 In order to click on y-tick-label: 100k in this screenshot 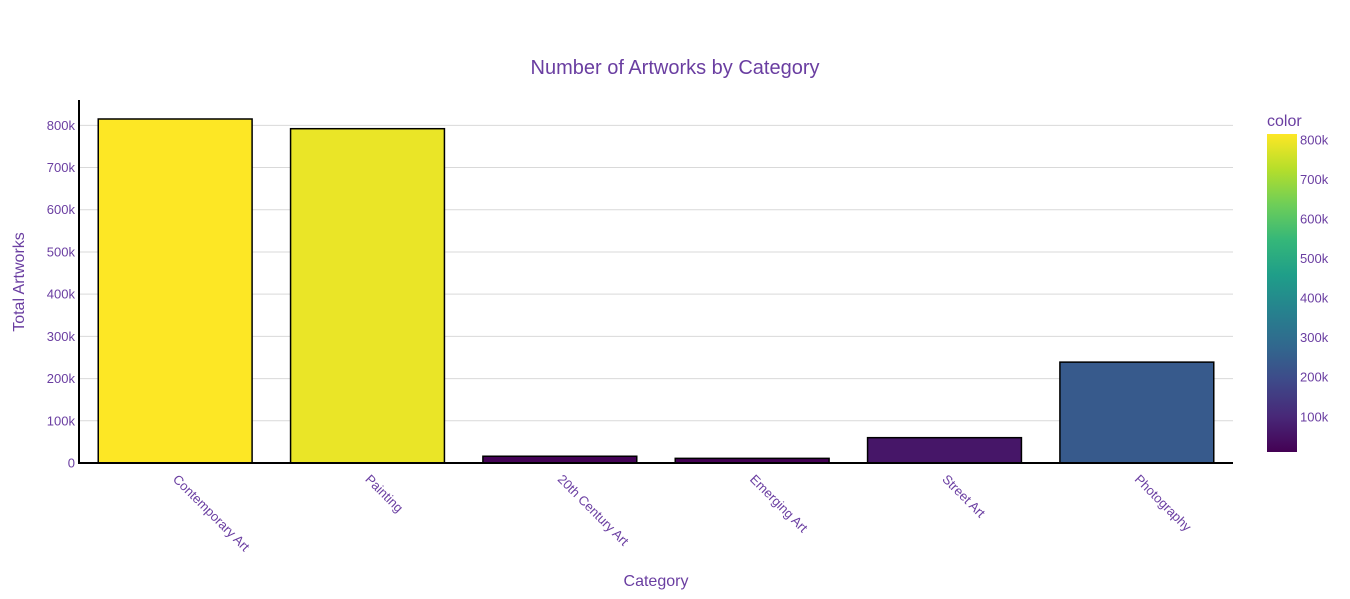, I will do `click(61, 420)`.